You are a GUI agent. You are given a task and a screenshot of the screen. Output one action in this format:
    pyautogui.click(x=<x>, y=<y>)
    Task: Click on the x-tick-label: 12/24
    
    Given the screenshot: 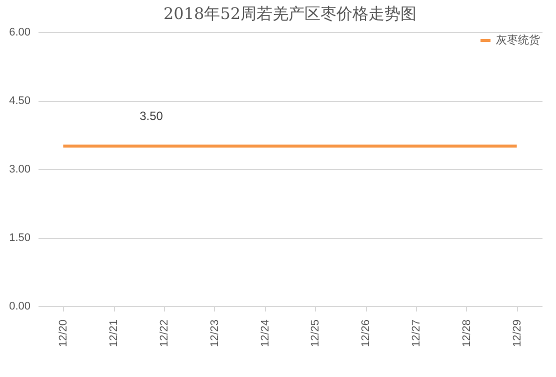 What is the action you would take?
    pyautogui.click(x=265, y=334)
    